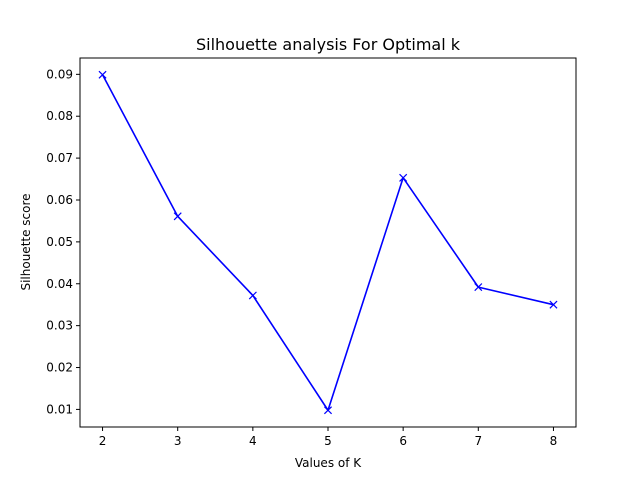 The image size is (640, 480). What do you see at coordinates (403, 441) in the screenshot?
I see `x-tick-label: 6` at bounding box center [403, 441].